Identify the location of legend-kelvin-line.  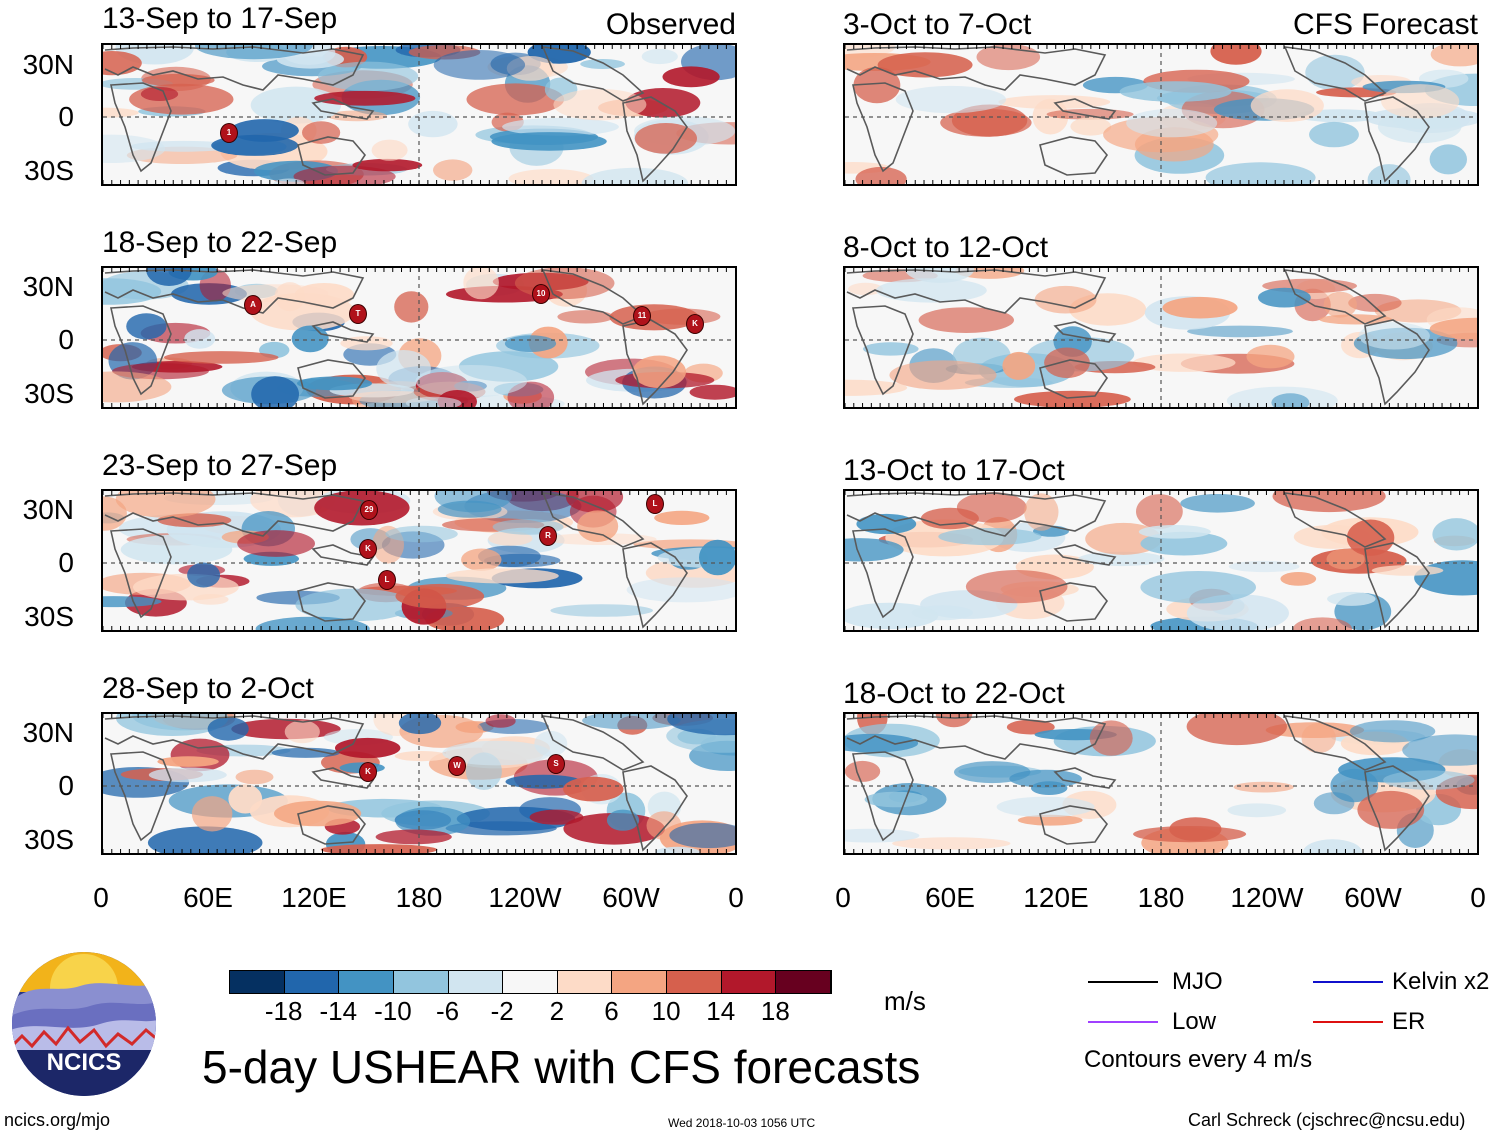
(1348, 982).